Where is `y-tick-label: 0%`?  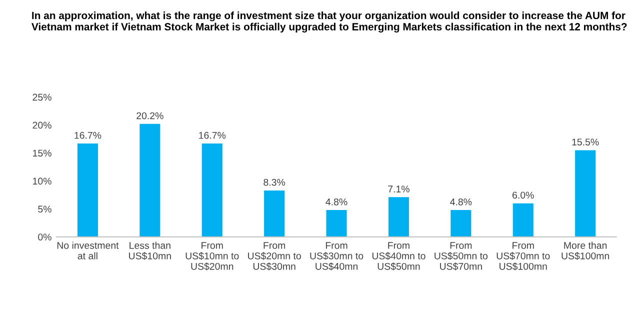
y-tick-label: 0% is located at coordinates (45, 237).